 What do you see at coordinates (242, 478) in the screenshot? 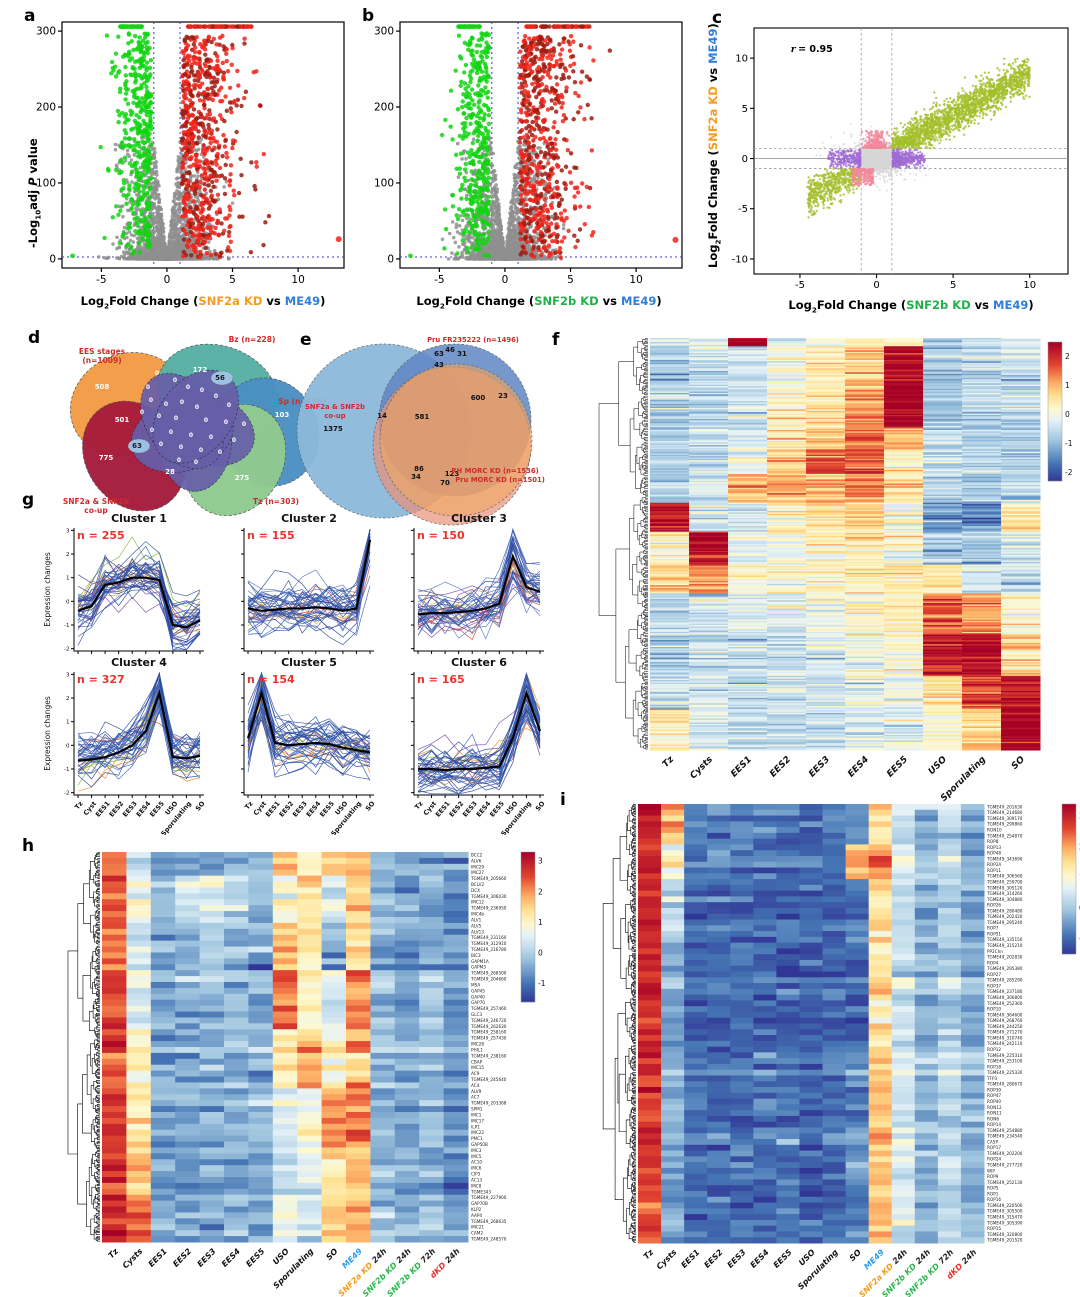
I see `venn-count: 275` at bounding box center [242, 478].